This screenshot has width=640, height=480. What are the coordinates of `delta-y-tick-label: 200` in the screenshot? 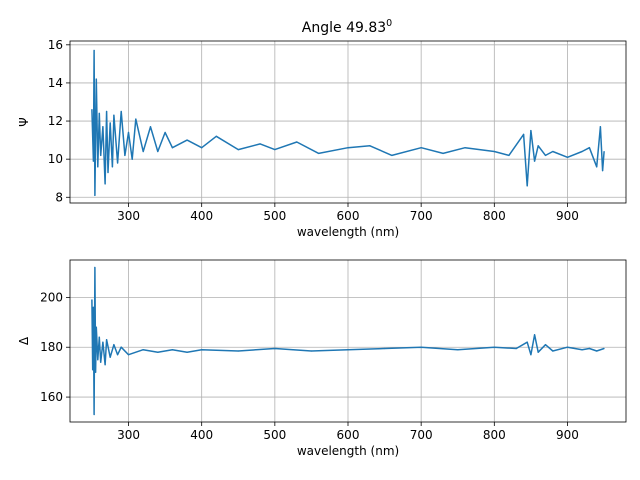 It's located at (51, 297).